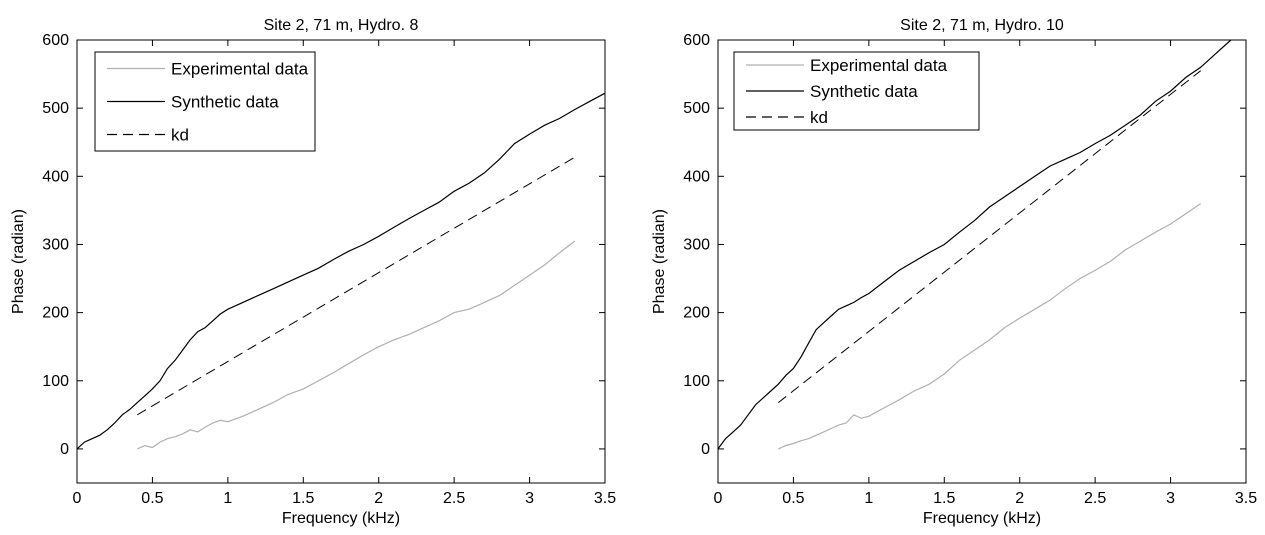 This screenshot has height=535, width=1265. Describe the element at coordinates (982, 25) in the screenshot. I see `chart-title: Site 2, 71 m, Hydro. 10` at that location.